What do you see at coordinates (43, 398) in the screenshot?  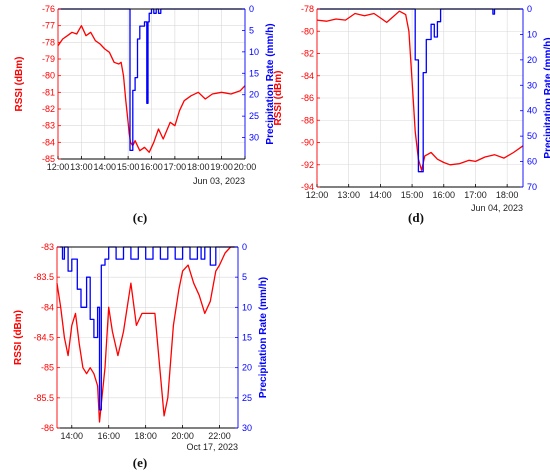 I see `y-left-tick-label: -85.5` at bounding box center [43, 398].